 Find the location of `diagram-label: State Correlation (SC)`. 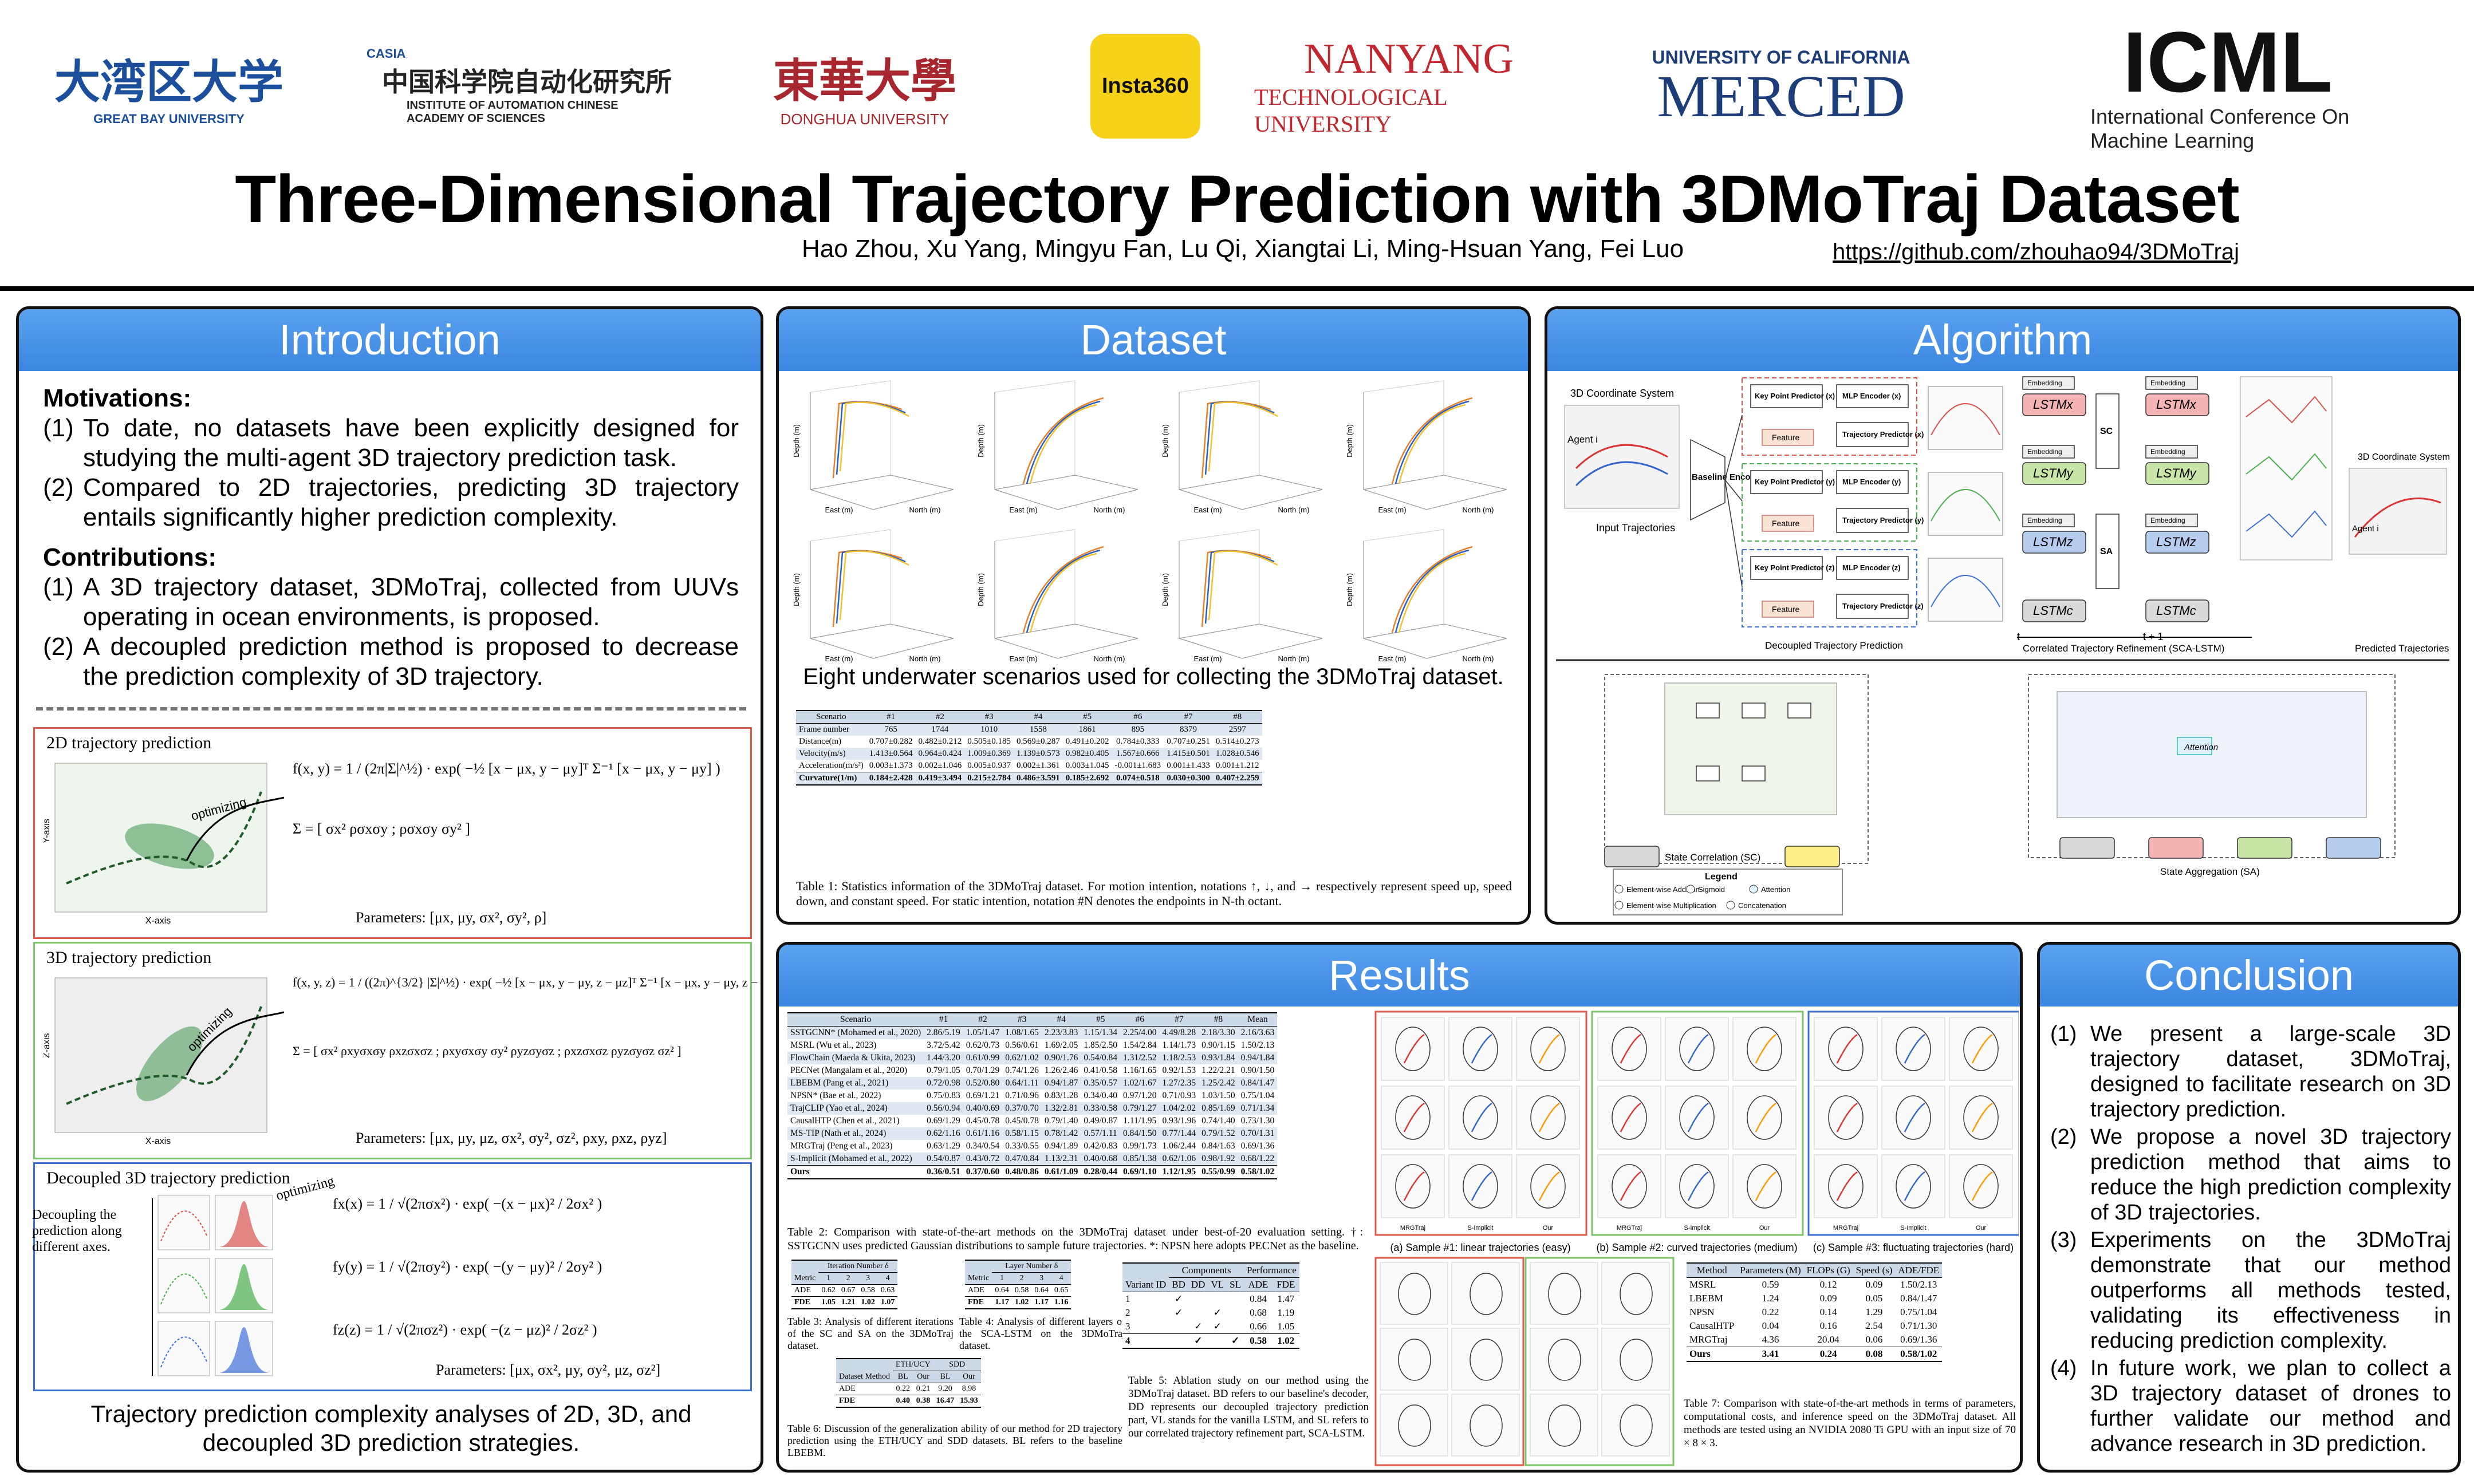

diagram-label: State Correlation (SC) is located at coordinates (1712, 857).